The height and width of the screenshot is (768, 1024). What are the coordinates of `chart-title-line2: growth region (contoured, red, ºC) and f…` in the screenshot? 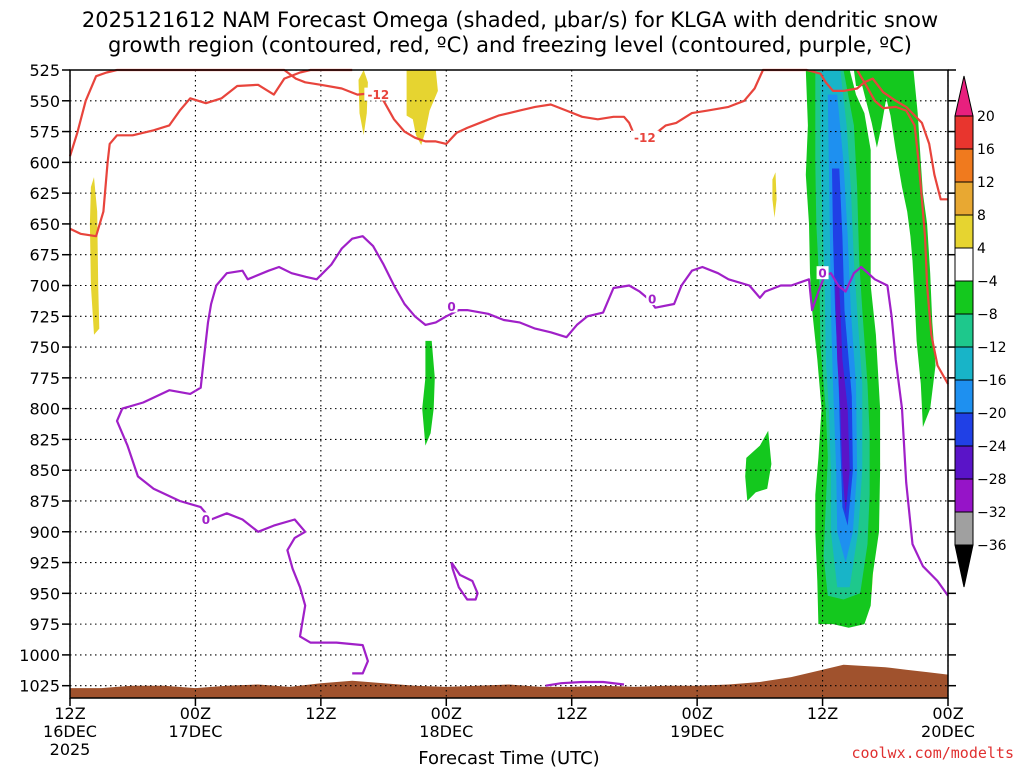 It's located at (510, 45).